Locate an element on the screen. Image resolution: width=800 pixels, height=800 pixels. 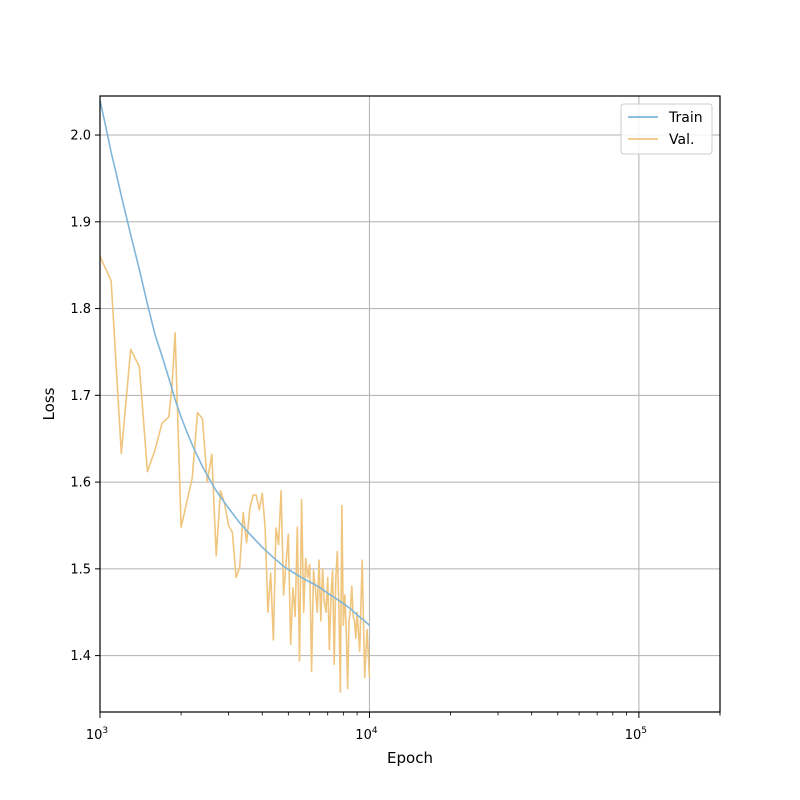
y-axis-label: Loss is located at coordinates (49, 403).